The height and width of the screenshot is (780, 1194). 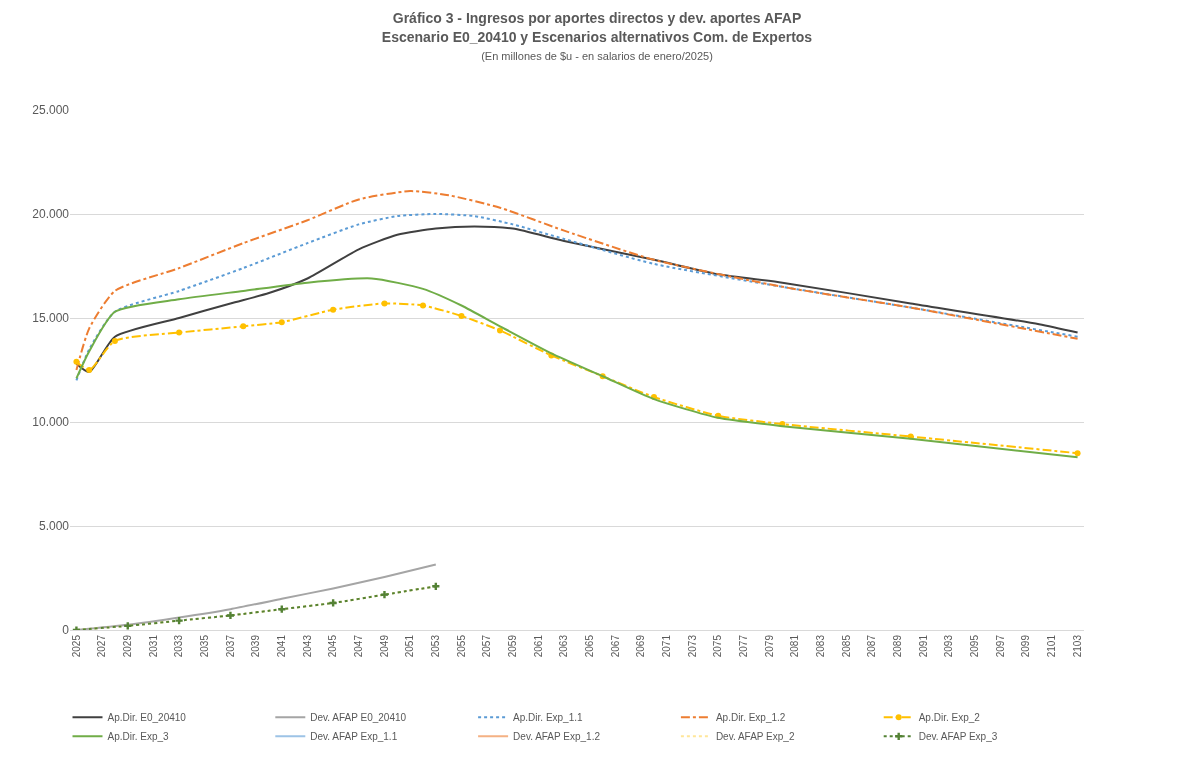 What do you see at coordinates (795, 646) in the screenshot?
I see `x-tick-label: 2081` at bounding box center [795, 646].